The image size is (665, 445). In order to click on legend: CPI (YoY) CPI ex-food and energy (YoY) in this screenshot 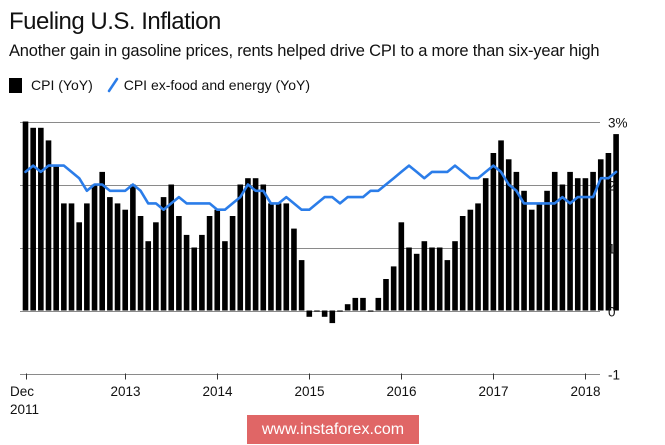, I will do `click(166, 85)`.